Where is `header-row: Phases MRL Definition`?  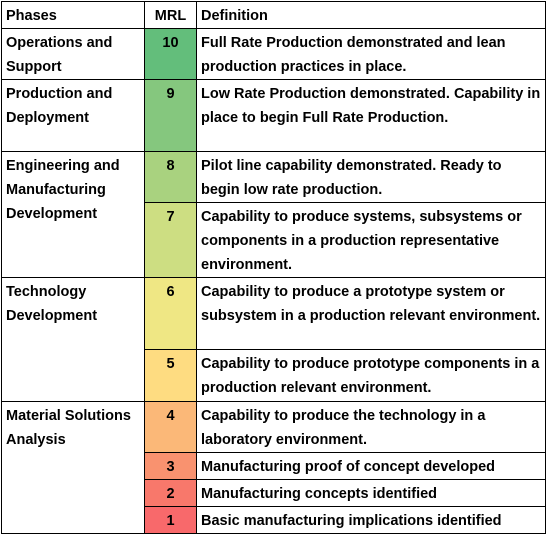
header-row: Phases MRL Definition is located at coordinates (273, 15).